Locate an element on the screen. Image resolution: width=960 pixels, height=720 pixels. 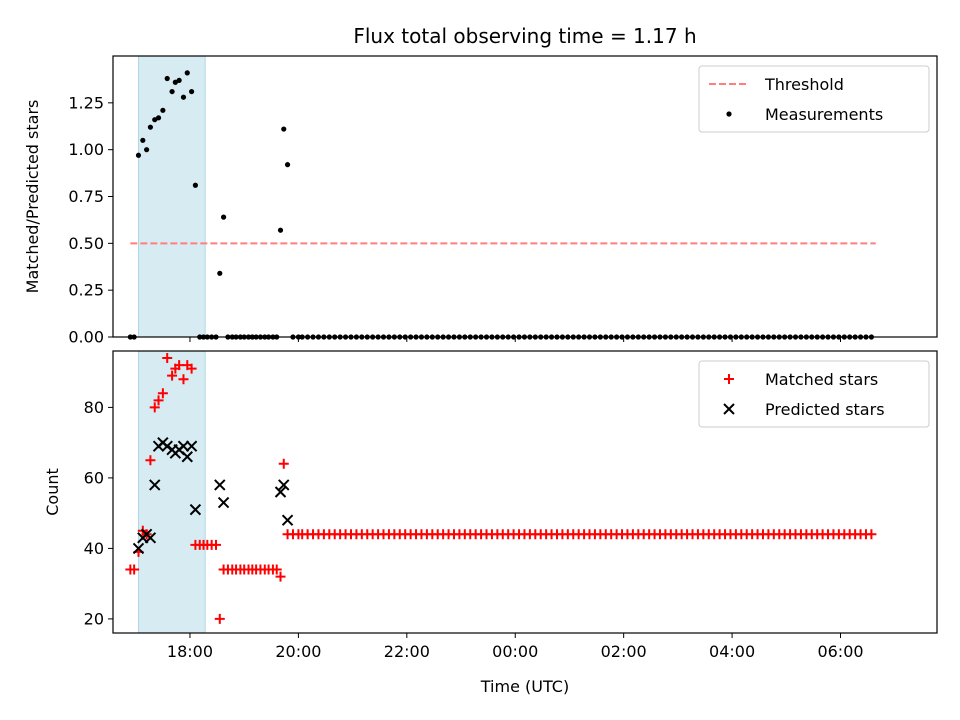
y-tick-label: 0.25 is located at coordinates (86, 290).